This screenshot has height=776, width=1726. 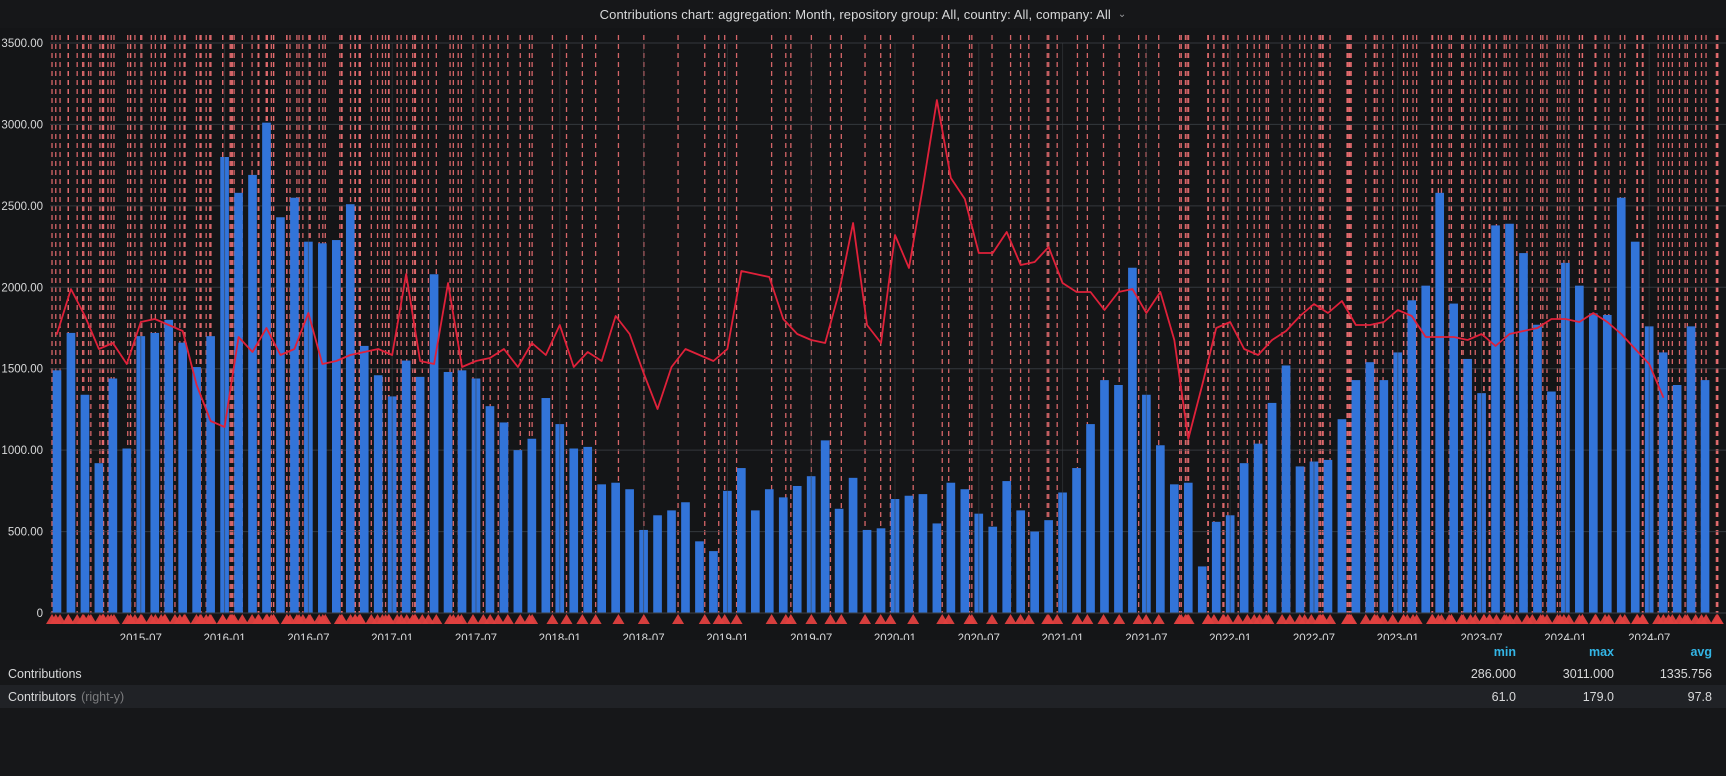 What do you see at coordinates (1701, 651) in the screenshot?
I see `stat-header-avg: avg` at bounding box center [1701, 651].